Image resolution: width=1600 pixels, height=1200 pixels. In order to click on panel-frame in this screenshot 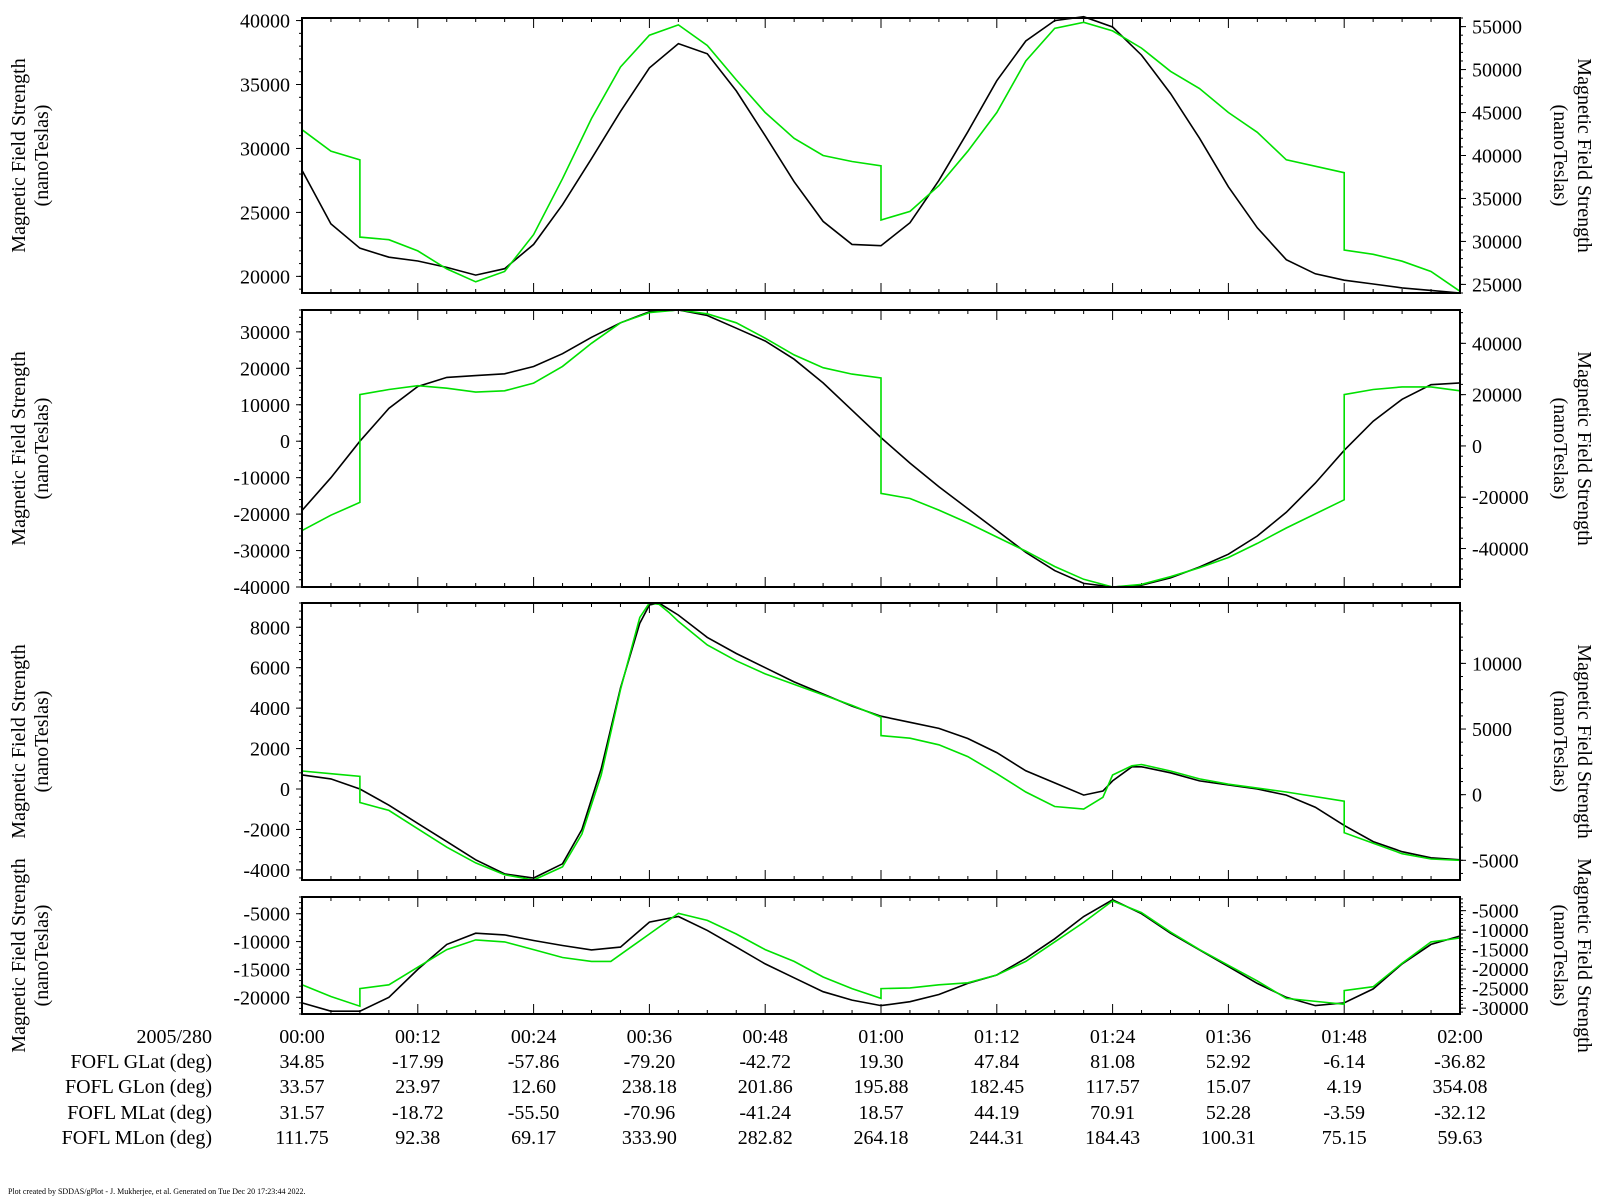, I will do `click(881, 955)`.